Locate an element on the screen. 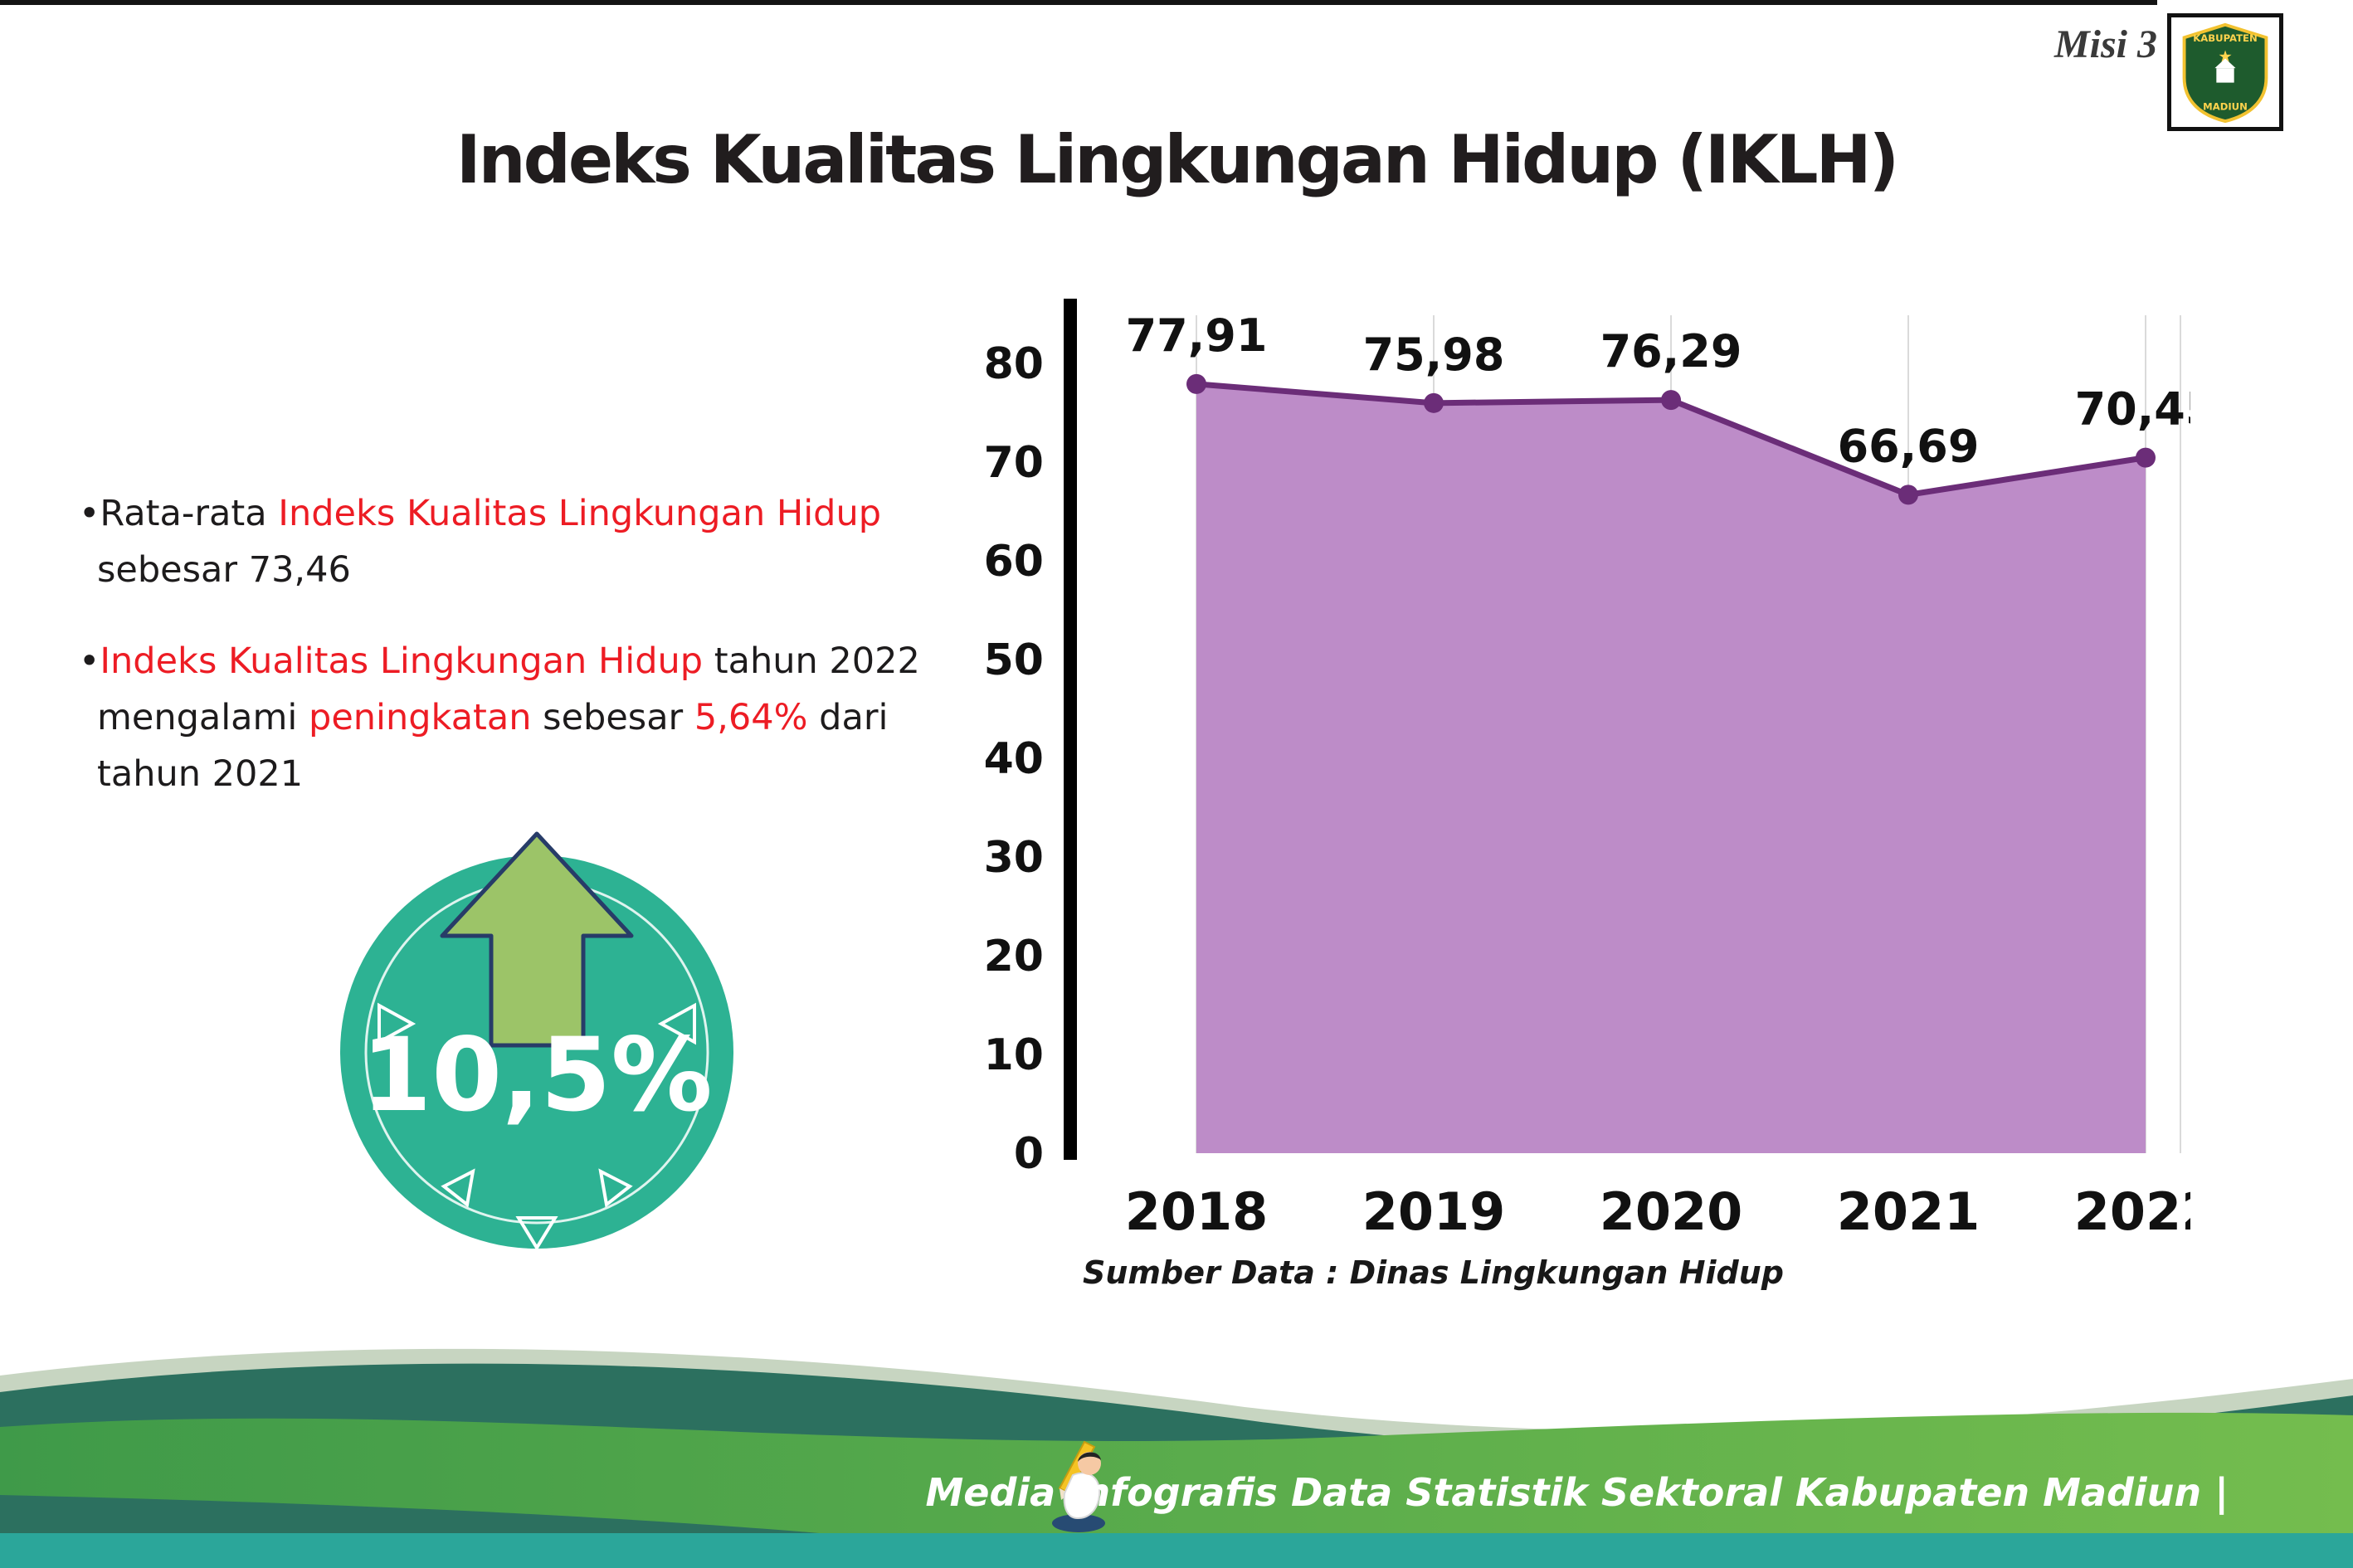  wave-green is located at coordinates (1176, 1490).